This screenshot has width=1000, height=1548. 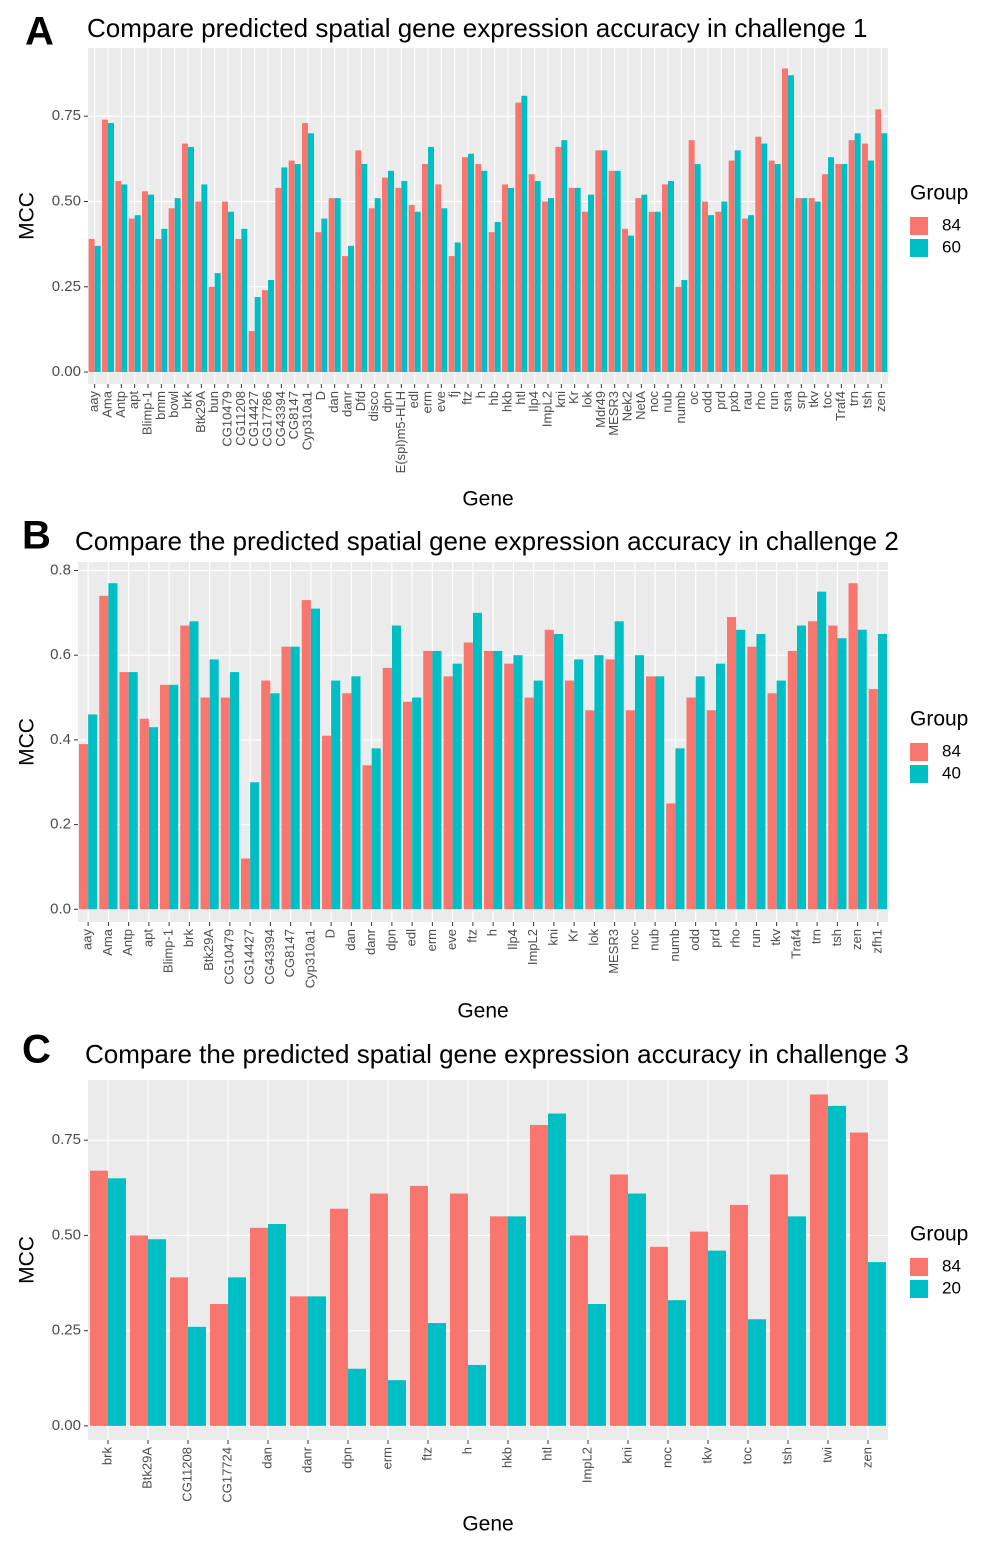 I want to click on x-tick-label: bun, so click(x=213, y=402).